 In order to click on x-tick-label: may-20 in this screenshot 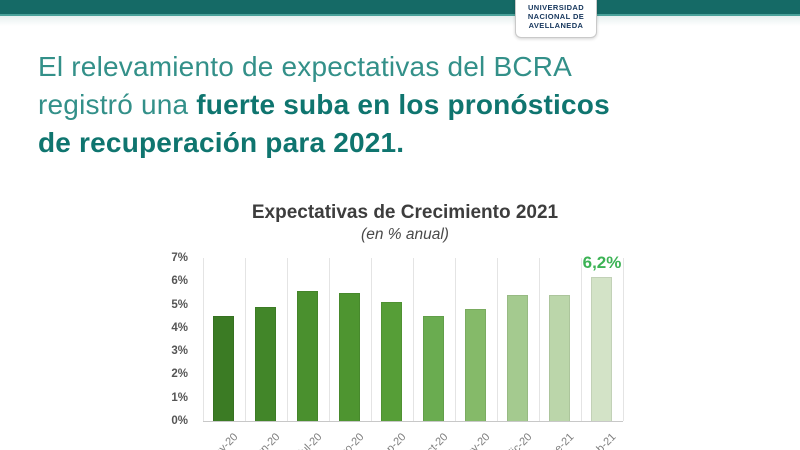, I will do `click(223, 440)`.